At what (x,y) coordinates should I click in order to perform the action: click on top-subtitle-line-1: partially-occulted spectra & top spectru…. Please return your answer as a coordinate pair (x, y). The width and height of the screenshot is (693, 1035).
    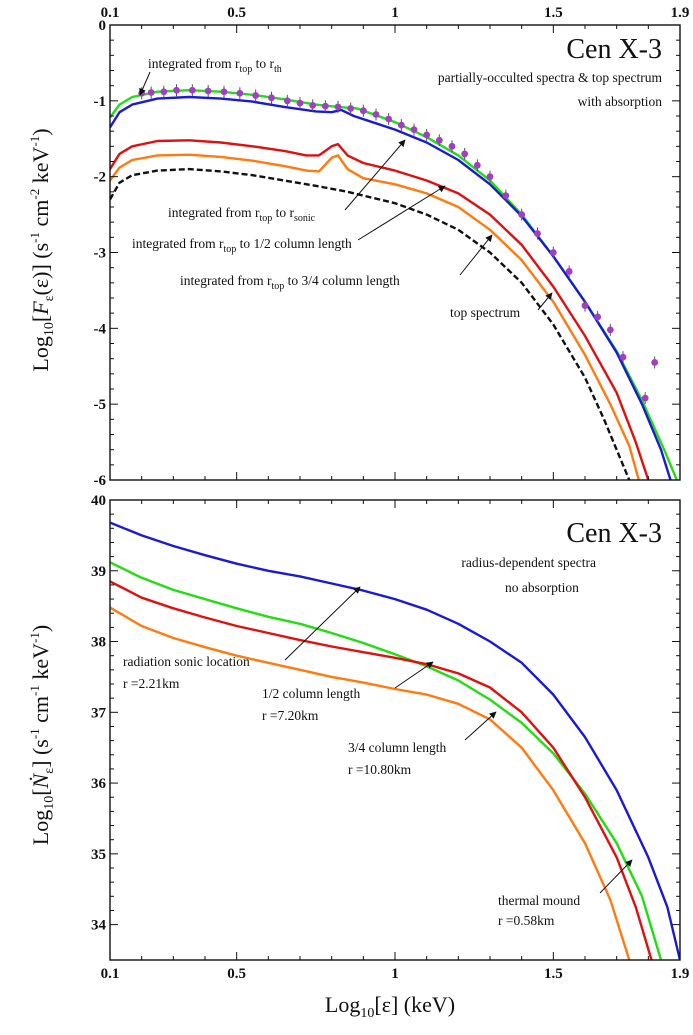
    Looking at the image, I should click on (550, 77).